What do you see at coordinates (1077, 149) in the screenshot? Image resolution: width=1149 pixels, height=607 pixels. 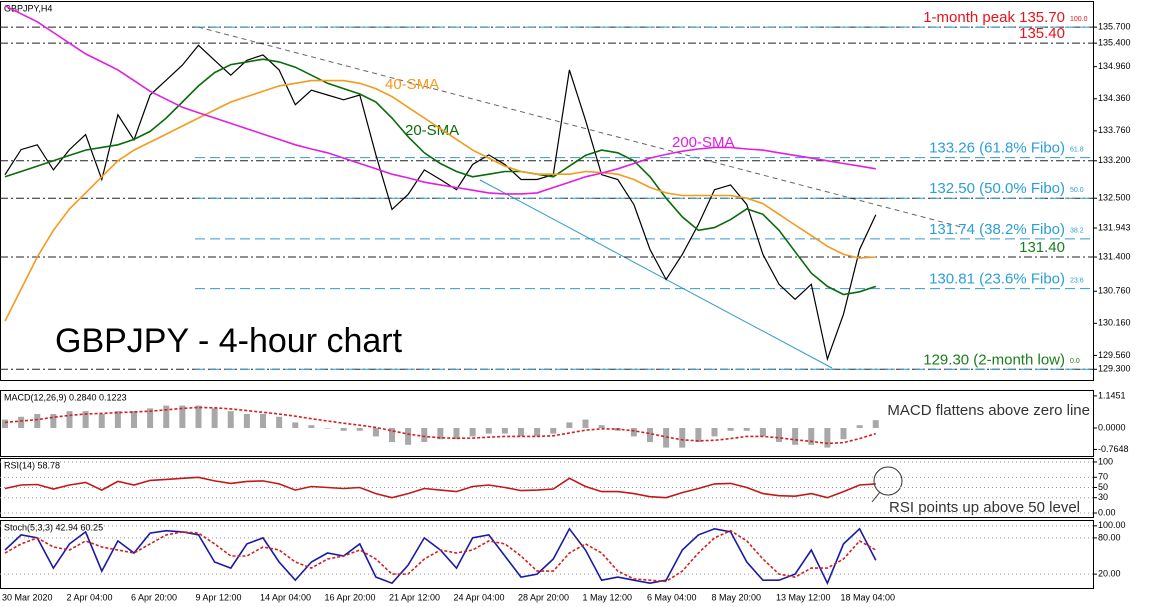 I see `fibo-tag: 61.8` at bounding box center [1077, 149].